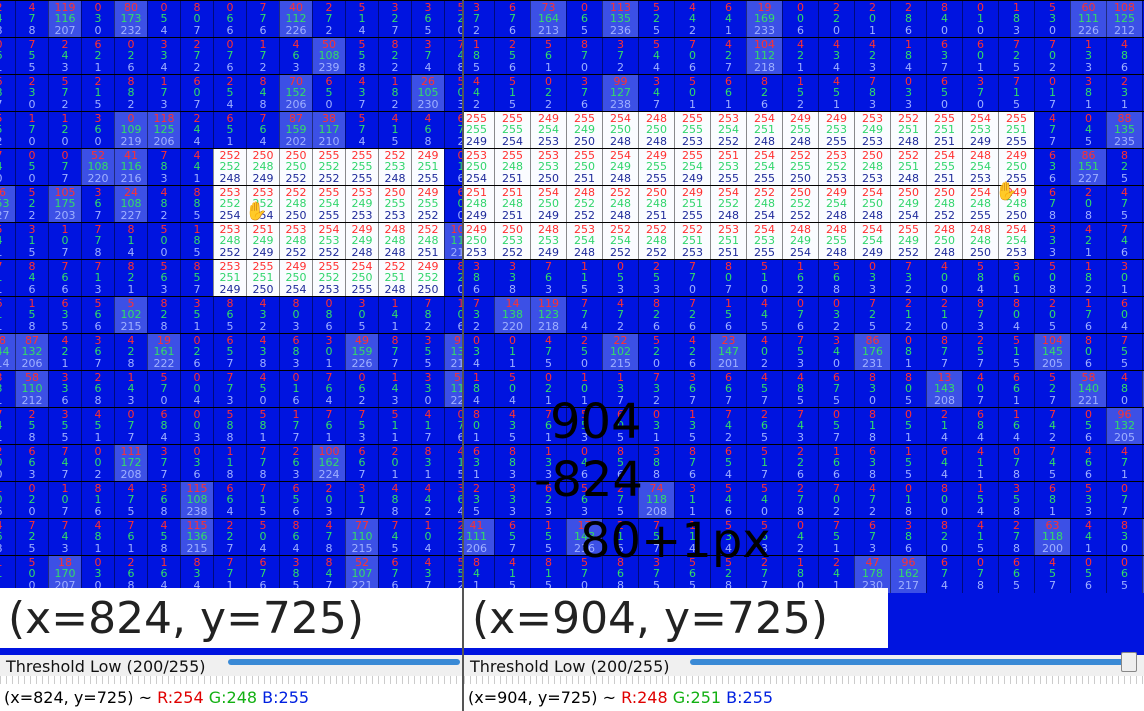  Describe the element at coordinates (394, 278) in the screenshot. I see `pixel-cell: 252 251 248` at that location.